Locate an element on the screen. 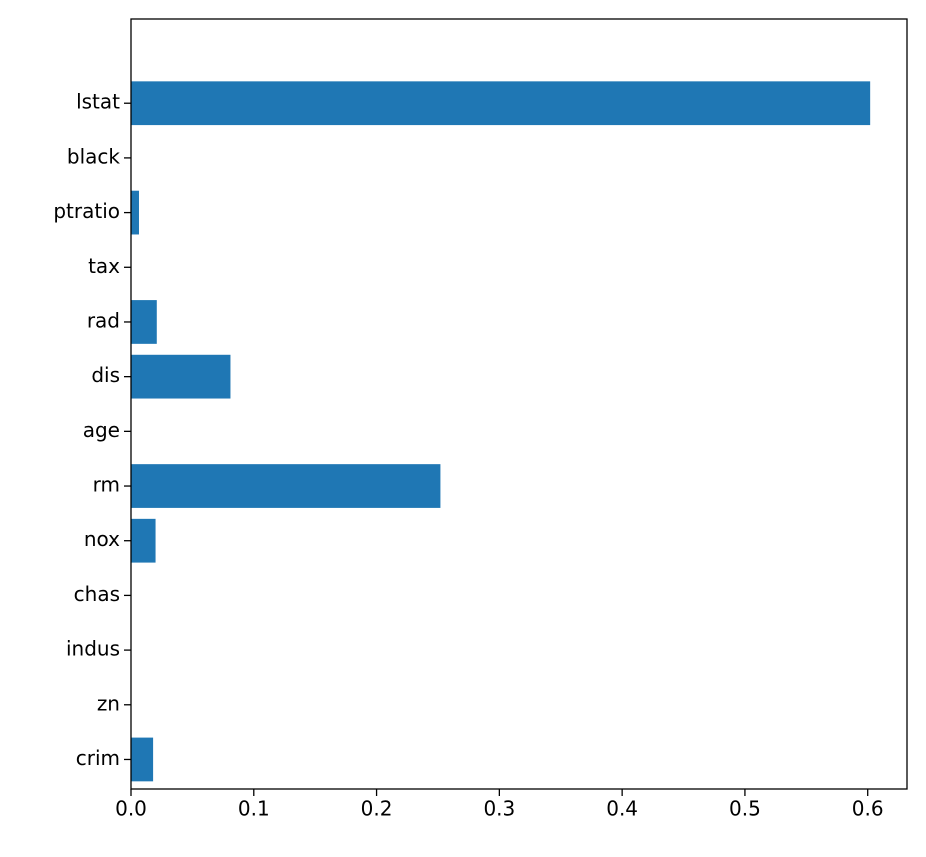 The width and height of the screenshot is (926, 857). y-tick-label: lstat is located at coordinates (98, 102).